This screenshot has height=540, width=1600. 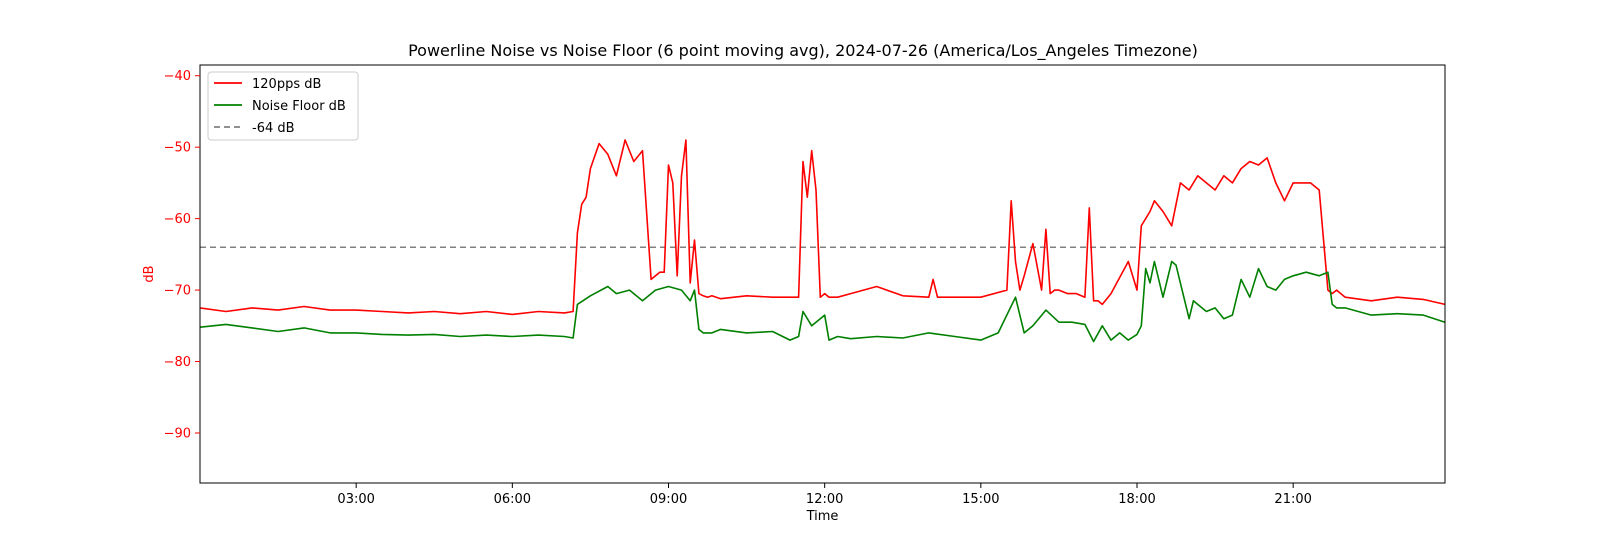 I want to click on legend-box, so click(x=283, y=106).